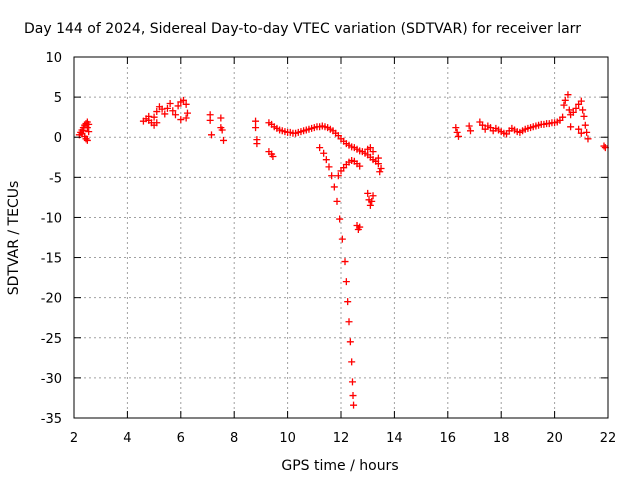 This screenshot has width=640, height=480. I want to click on y-tick-label: -25, so click(51, 339).